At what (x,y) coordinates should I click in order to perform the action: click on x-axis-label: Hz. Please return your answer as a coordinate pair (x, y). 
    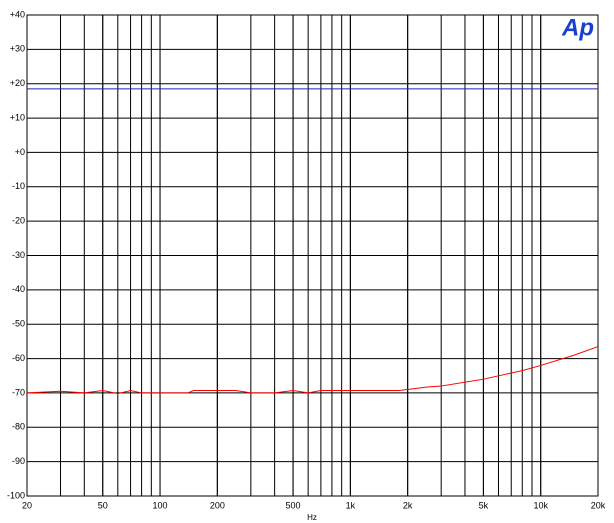
    Looking at the image, I should click on (312, 517).